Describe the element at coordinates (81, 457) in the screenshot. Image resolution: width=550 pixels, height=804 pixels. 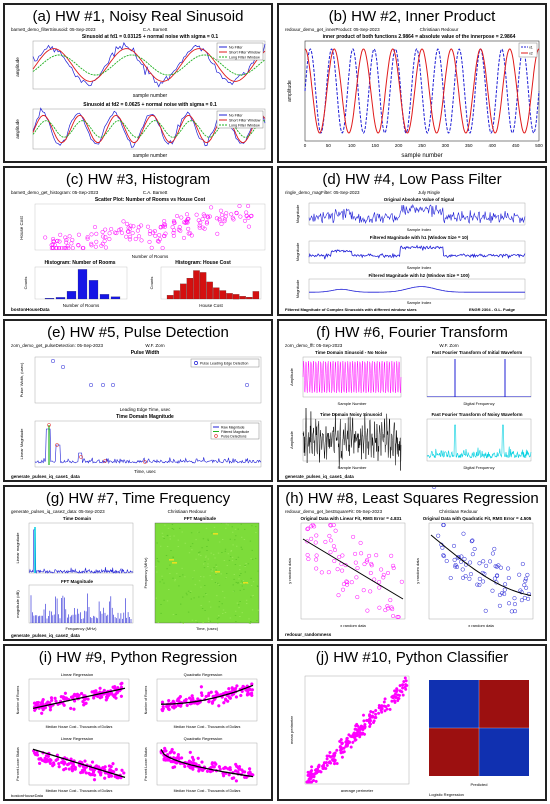
I see `pulse-detection-marker` at that location.